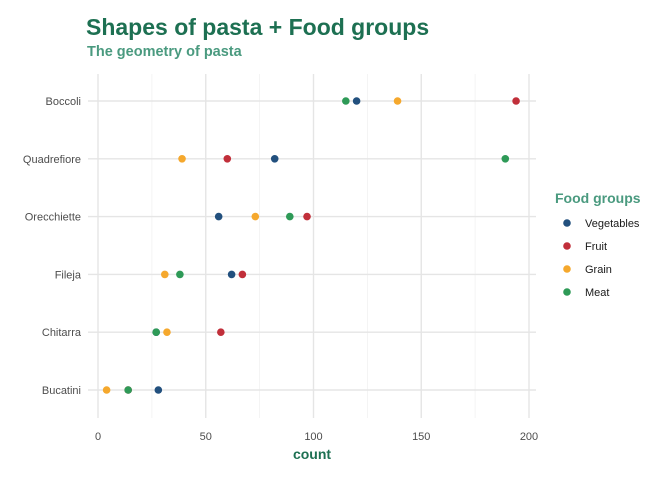  Describe the element at coordinates (61, 391) in the screenshot. I see `y-tick-label: Bucatini` at that location.